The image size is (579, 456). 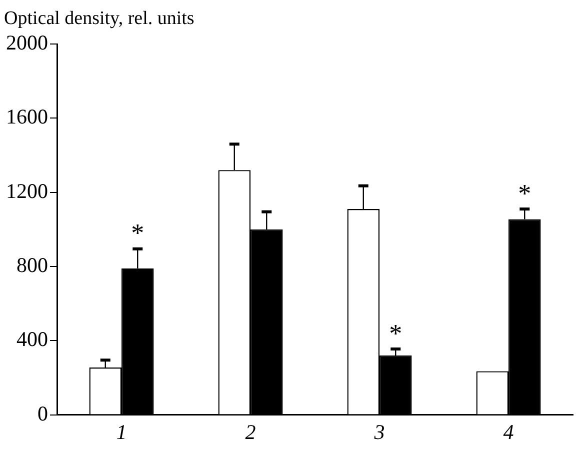 What do you see at coordinates (27, 190) in the screenshot?
I see `y-tick-label: 1200` at bounding box center [27, 190].